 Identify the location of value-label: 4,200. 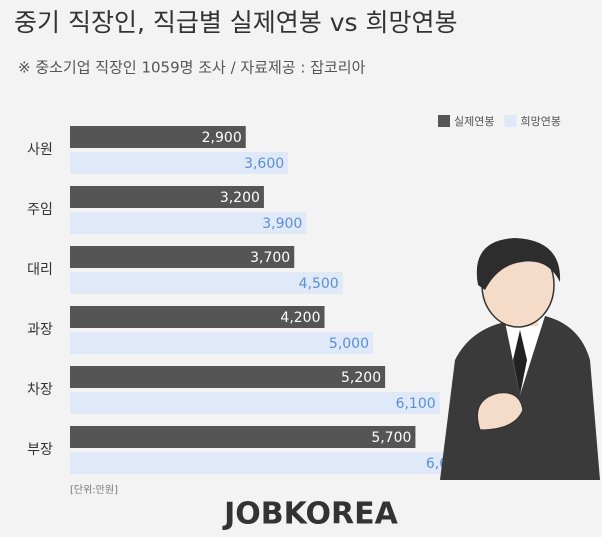
(300, 318).